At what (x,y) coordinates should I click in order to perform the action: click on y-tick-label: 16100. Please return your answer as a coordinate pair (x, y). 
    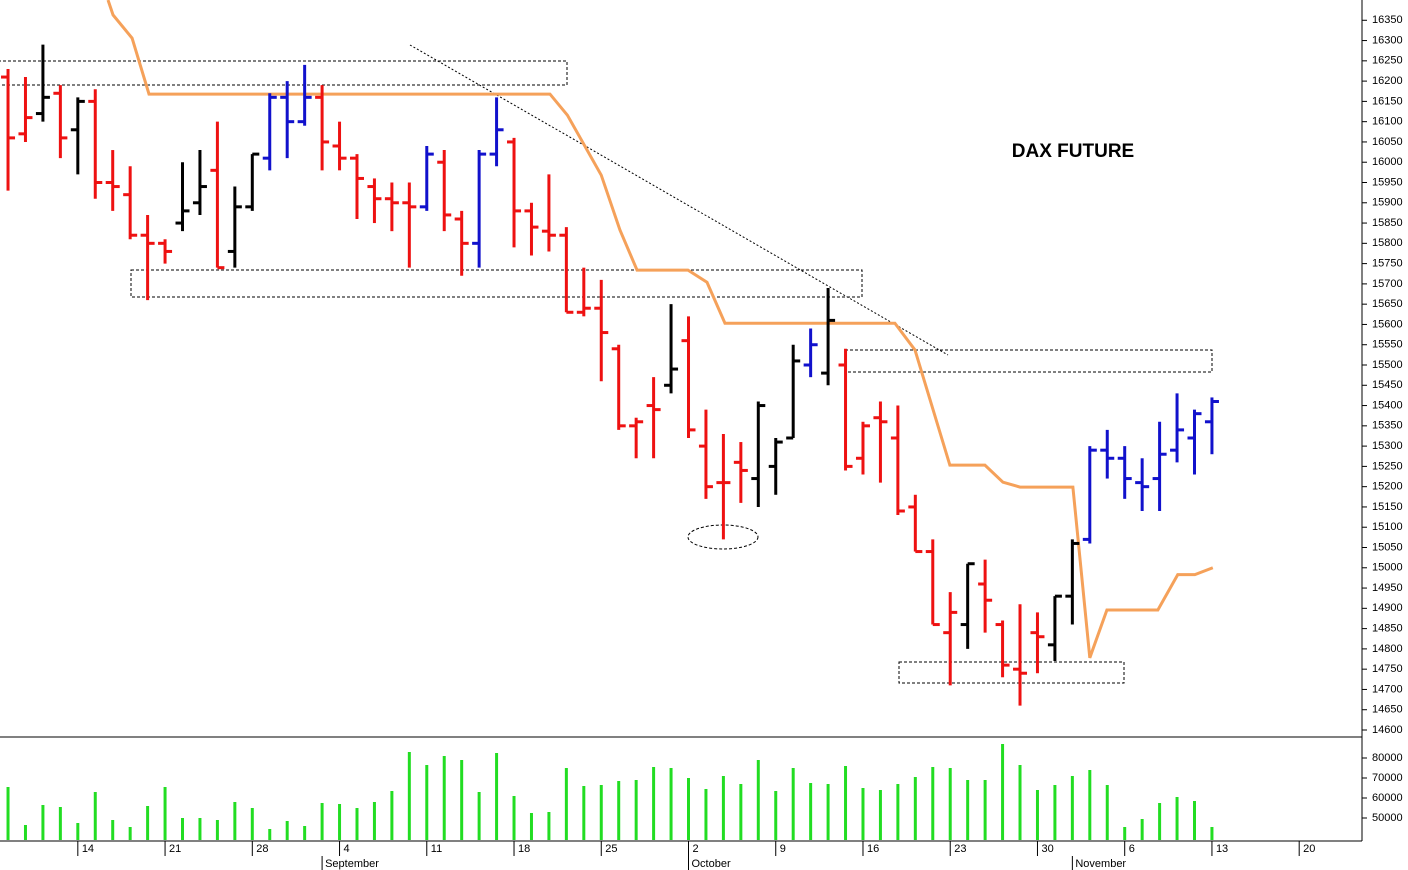
    Looking at the image, I should click on (1387, 122).